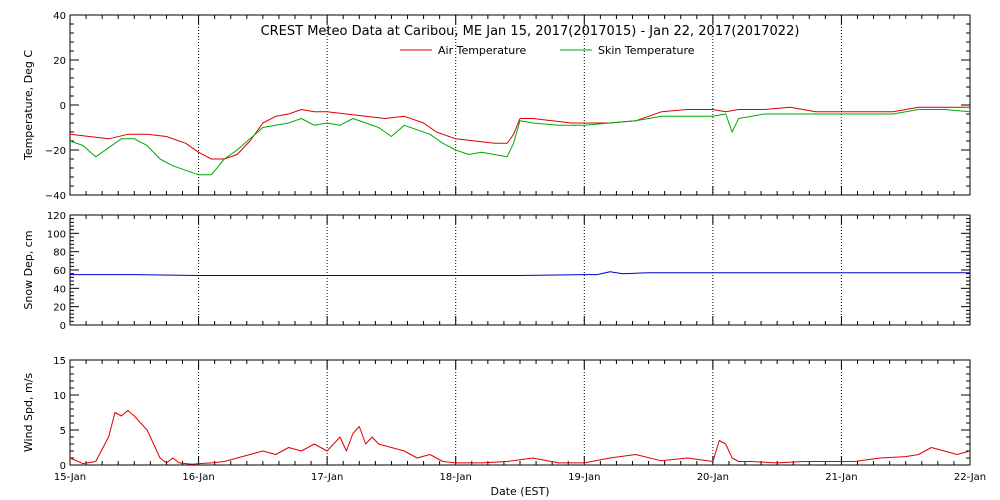  Describe the element at coordinates (28, 413) in the screenshot. I see `y-axis-label: Wind Spd, m/s` at that location.